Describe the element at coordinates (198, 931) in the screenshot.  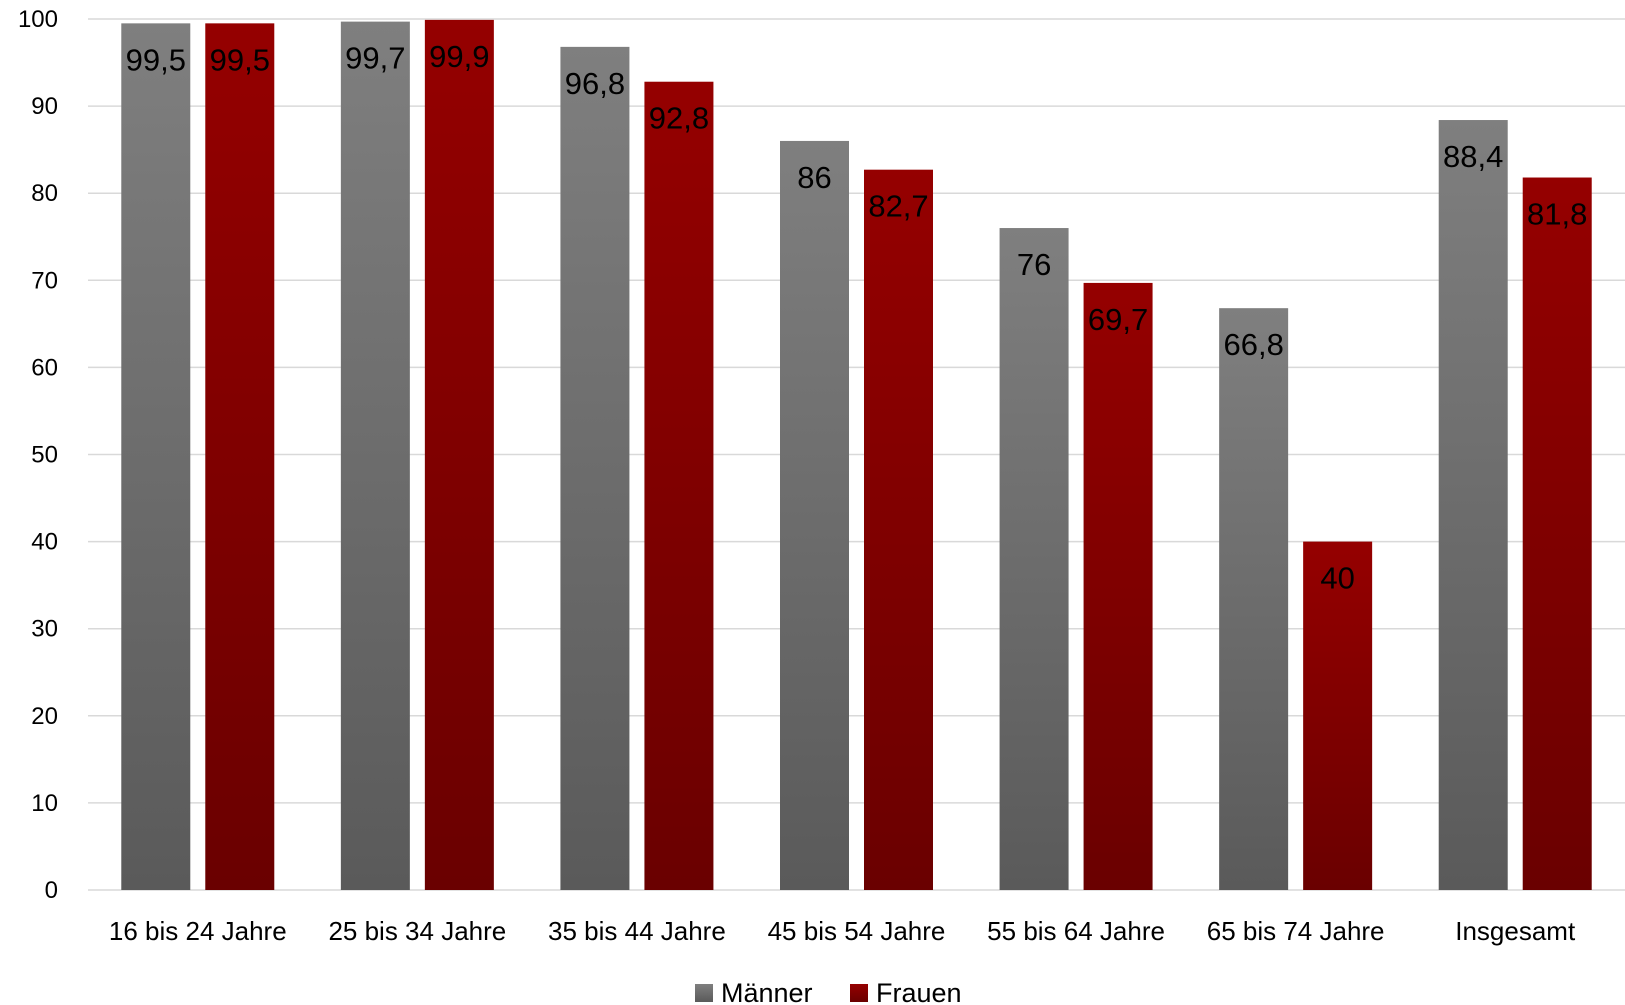
I see `x-category-label: 16 bis 24 Jahre` at that location.